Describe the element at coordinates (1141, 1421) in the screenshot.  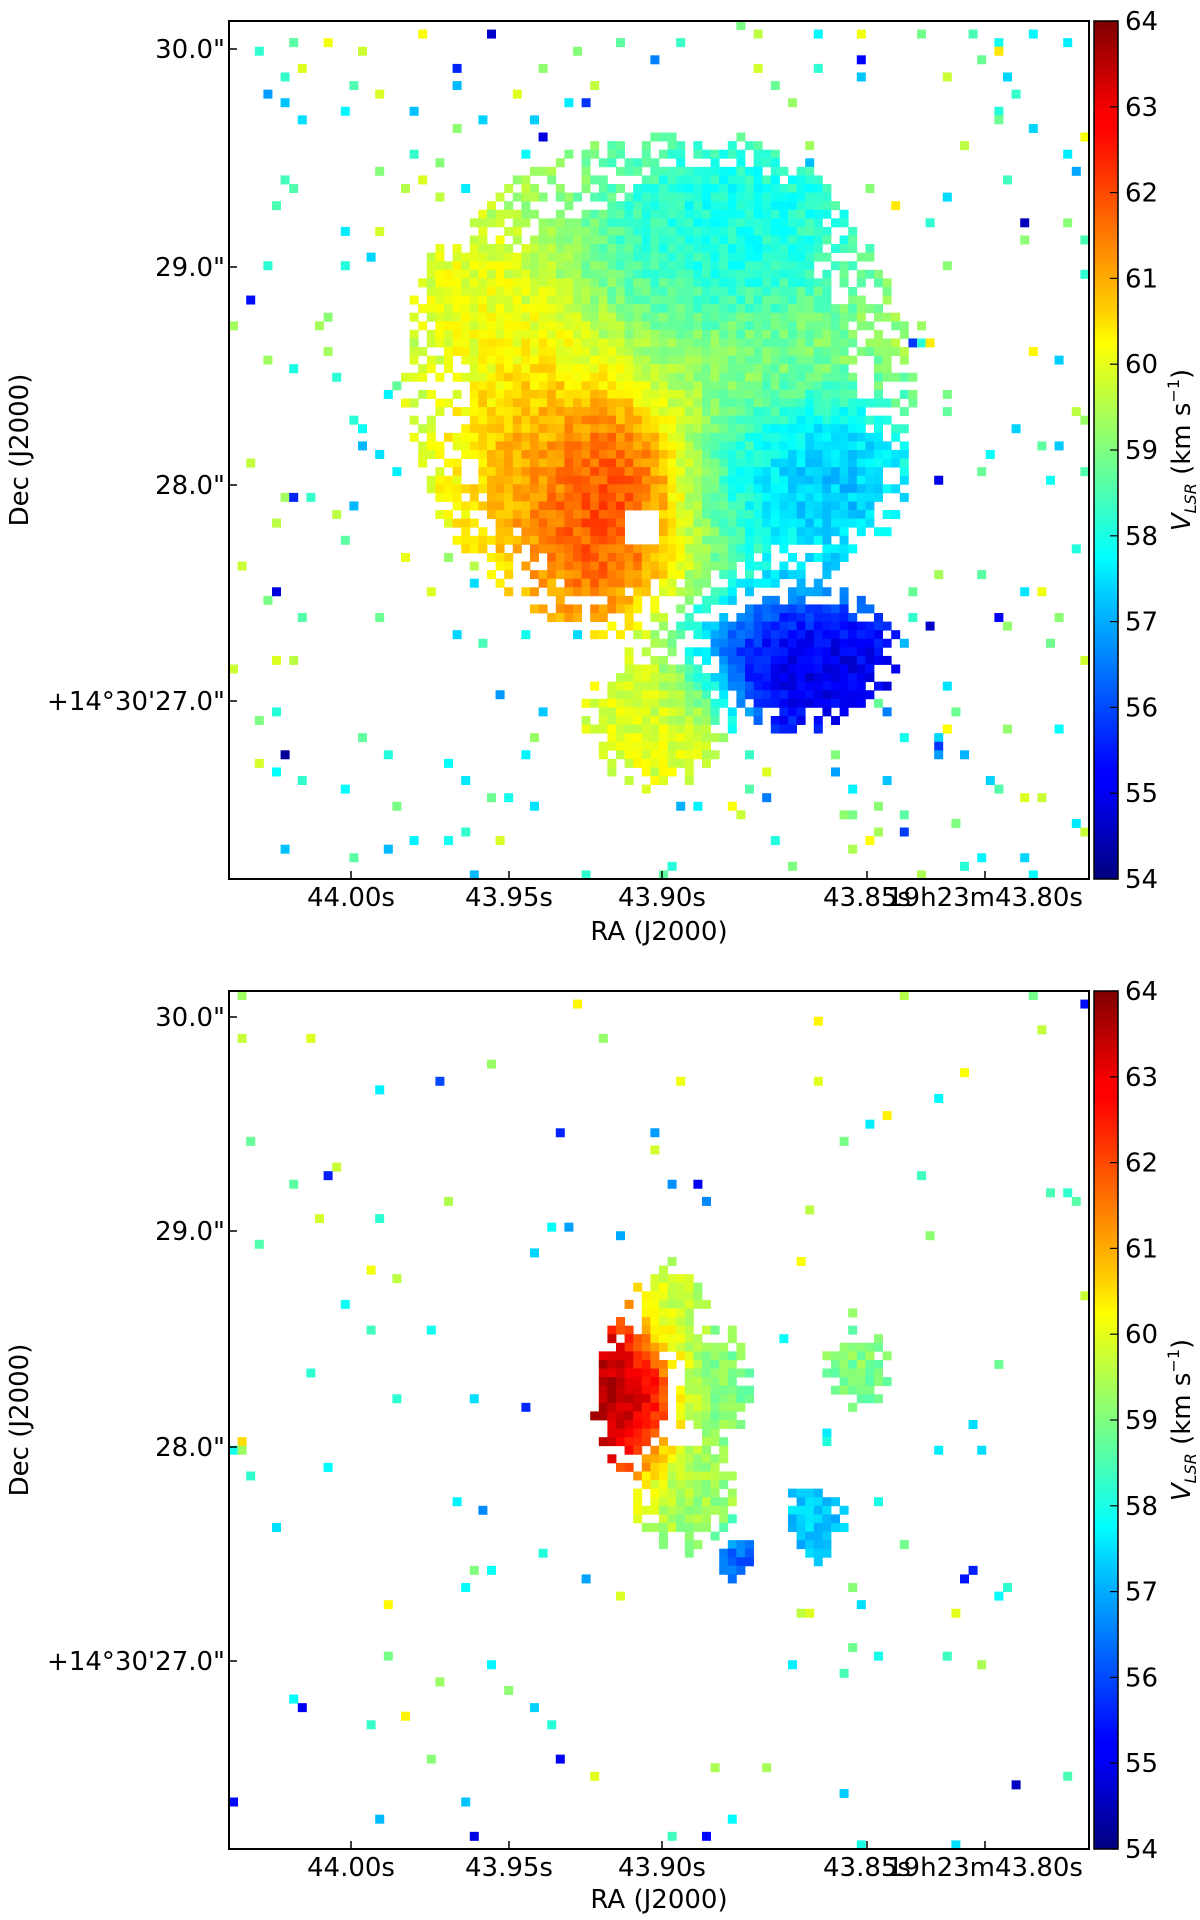
I see `colorbar-tick-label: 59` at that location.